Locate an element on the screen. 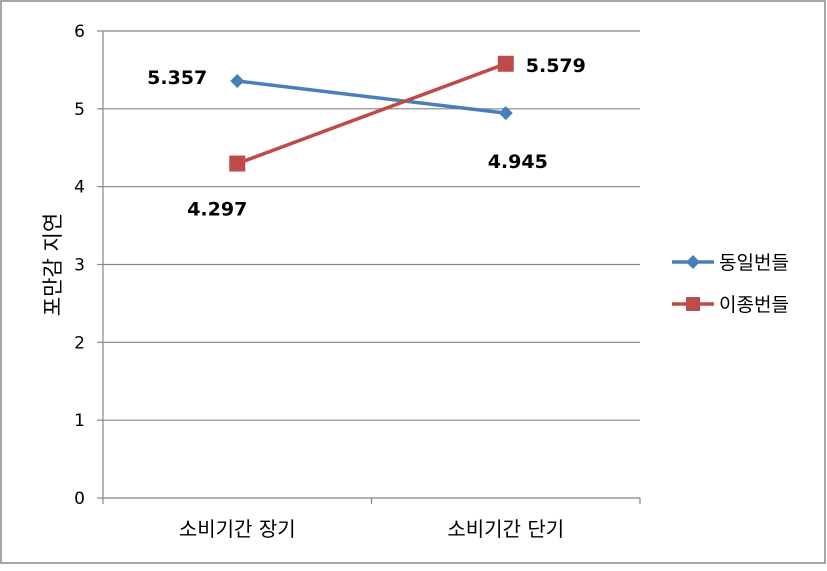  y-tick-label: 2 is located at coordinates (79, 343).